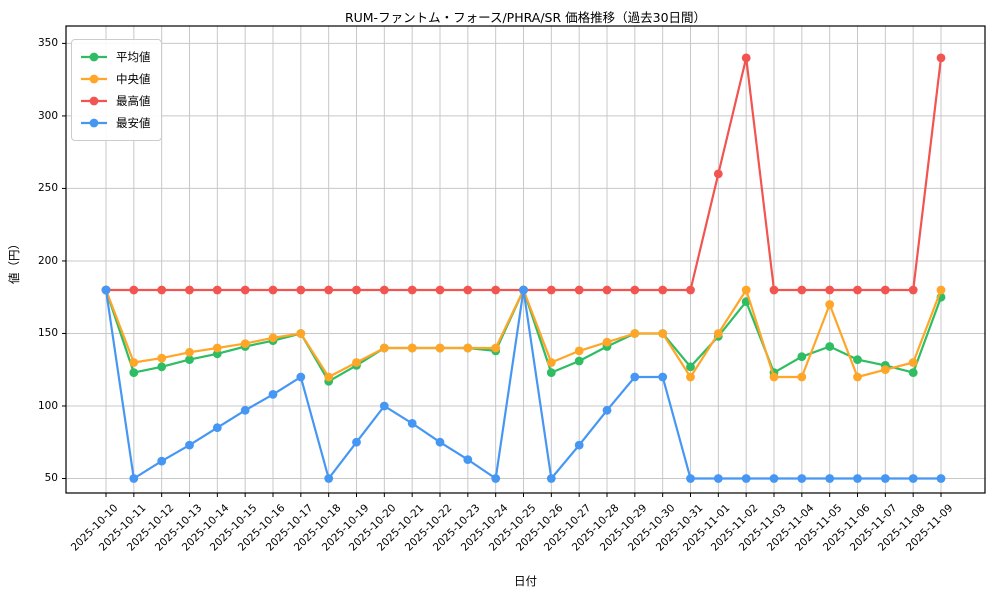 The image size is (1000, 600). I want to click on legend-marker-max-icon, so click(94, 101).